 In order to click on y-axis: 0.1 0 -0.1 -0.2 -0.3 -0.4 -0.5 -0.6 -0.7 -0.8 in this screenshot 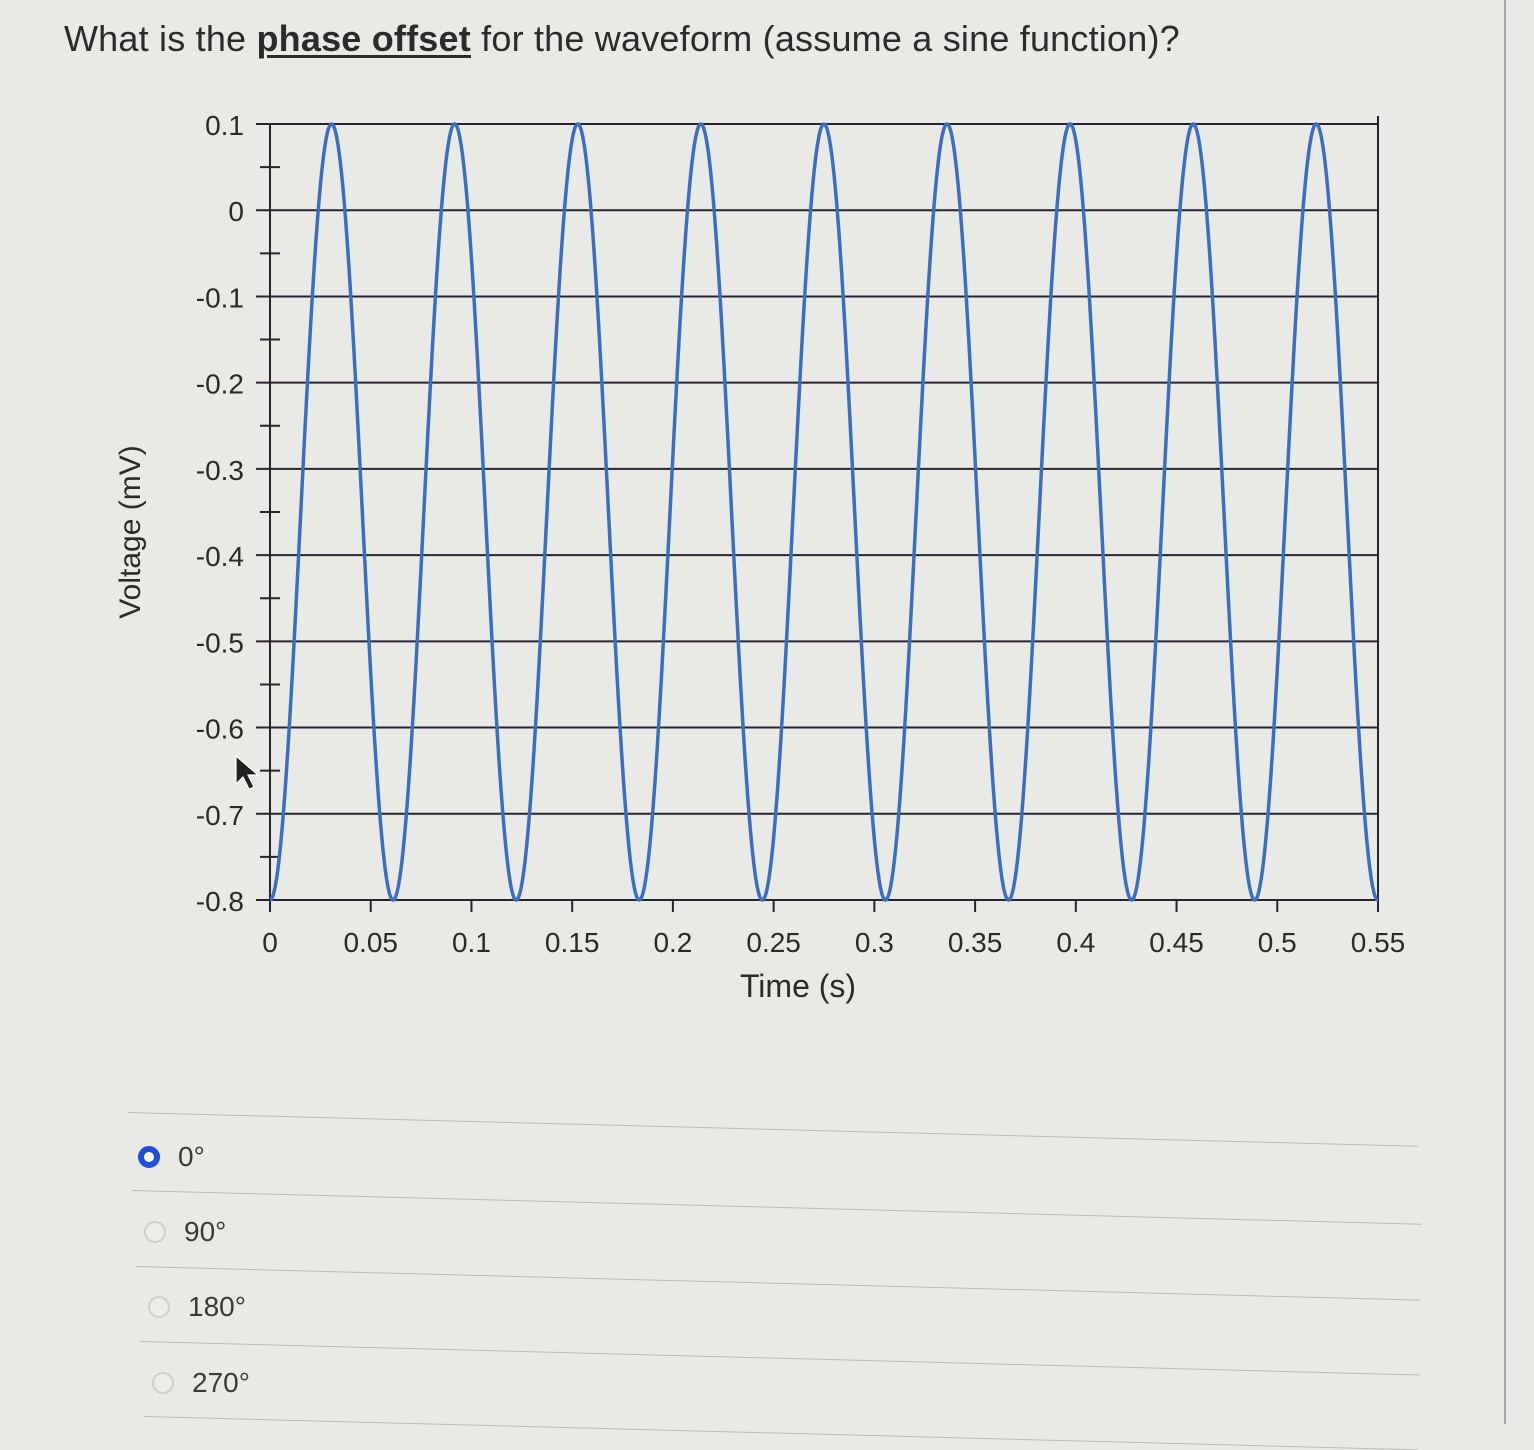, I will do `click(238, 513)`.